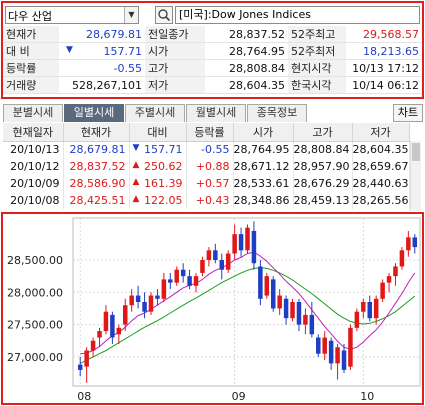 Image resolution: width=425 pixels, height=406 pixels. I want to click on change-cell: ▼ 157.71, so click(158, 149).